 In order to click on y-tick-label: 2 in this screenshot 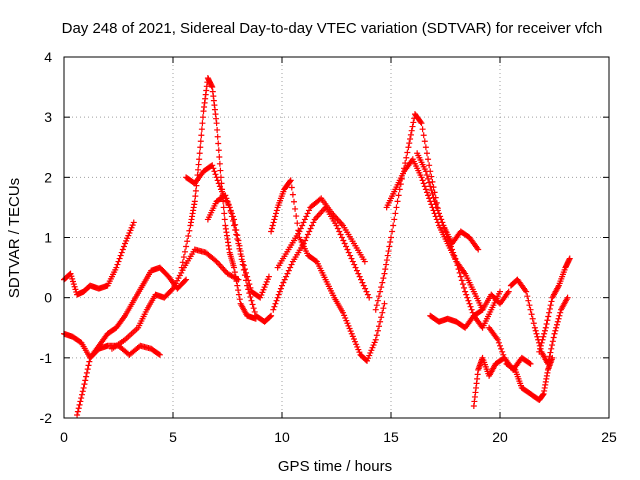, I will do `click(48, 177)`.